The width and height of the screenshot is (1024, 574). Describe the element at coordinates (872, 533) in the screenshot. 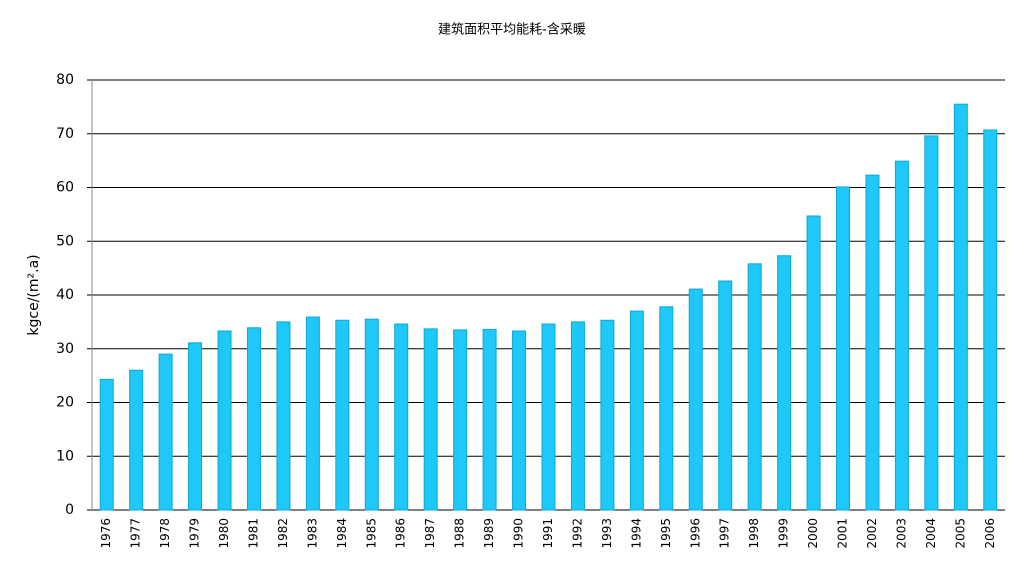

I see `x-tick-label: 2002` at that location.